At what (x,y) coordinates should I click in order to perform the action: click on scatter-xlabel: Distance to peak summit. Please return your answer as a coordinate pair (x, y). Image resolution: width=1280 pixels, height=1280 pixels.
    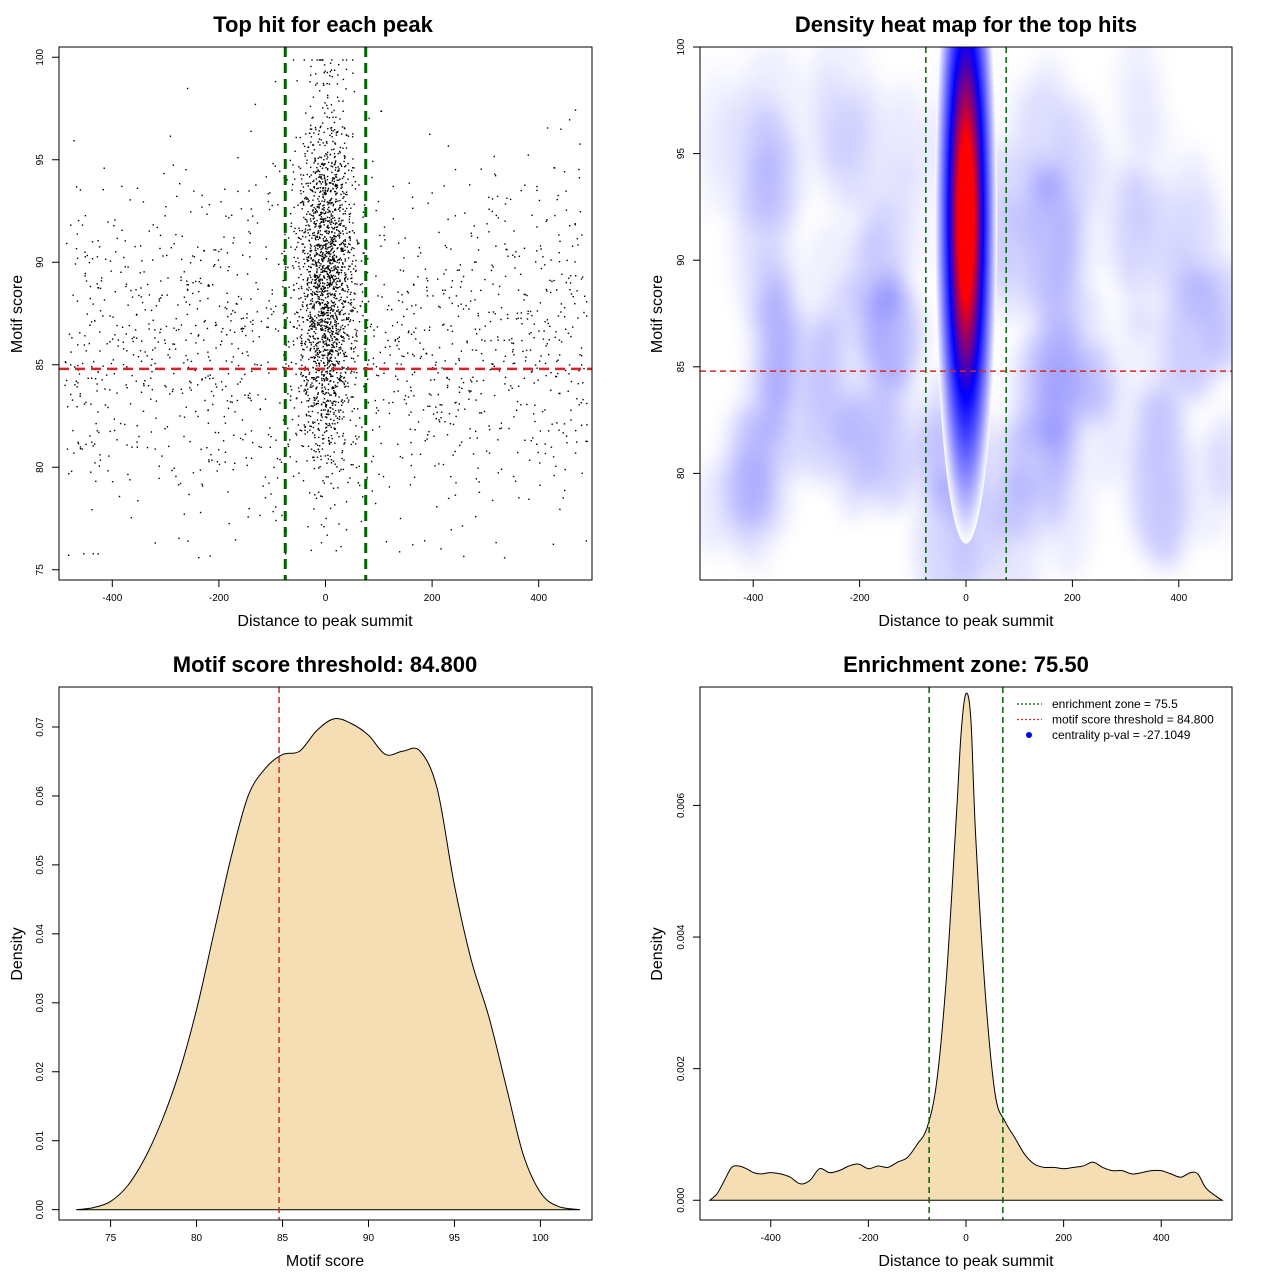
    Looking at the image, I should click on (325, 621).